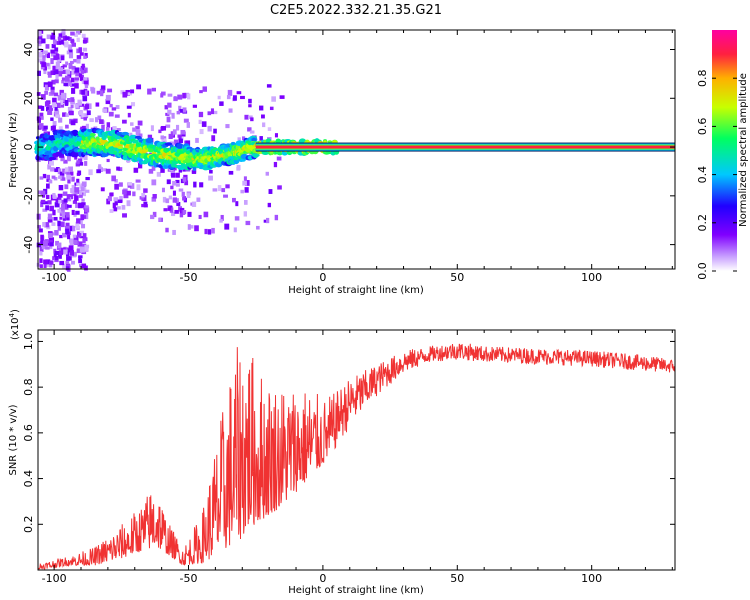 The image size is (750, 600). What do you see at coordinates (591, 277) in the screenshot?
I see `spectrogram-xtick-label: 100` at bounding box center [591, 277].